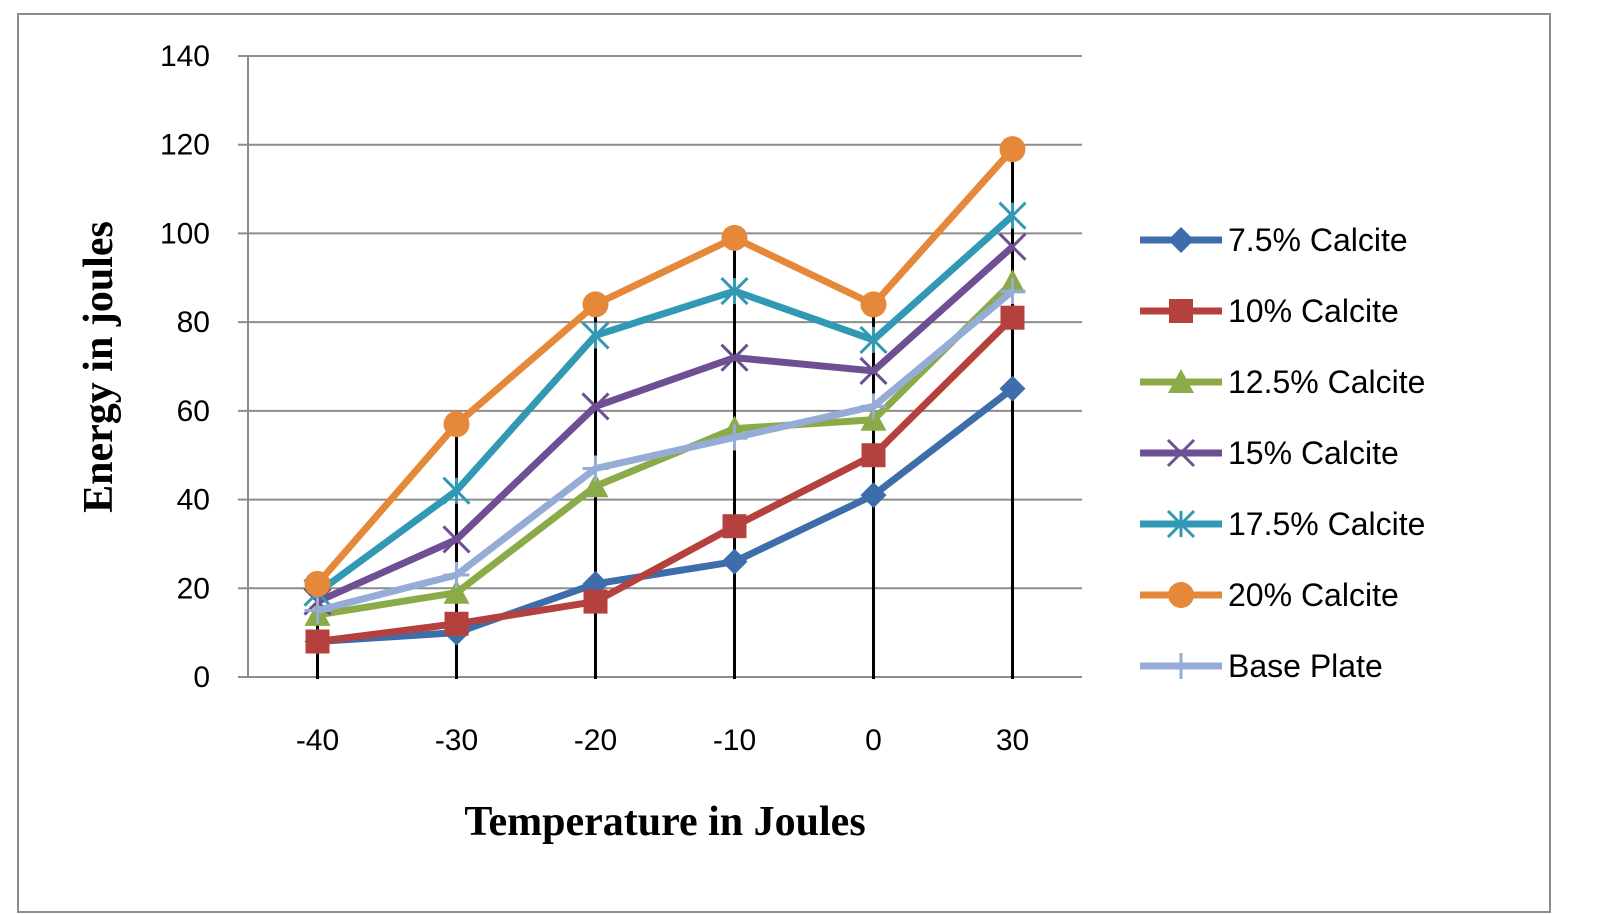  I want to click on legend-item: 7.5% Calcite, so click(1274, 240).